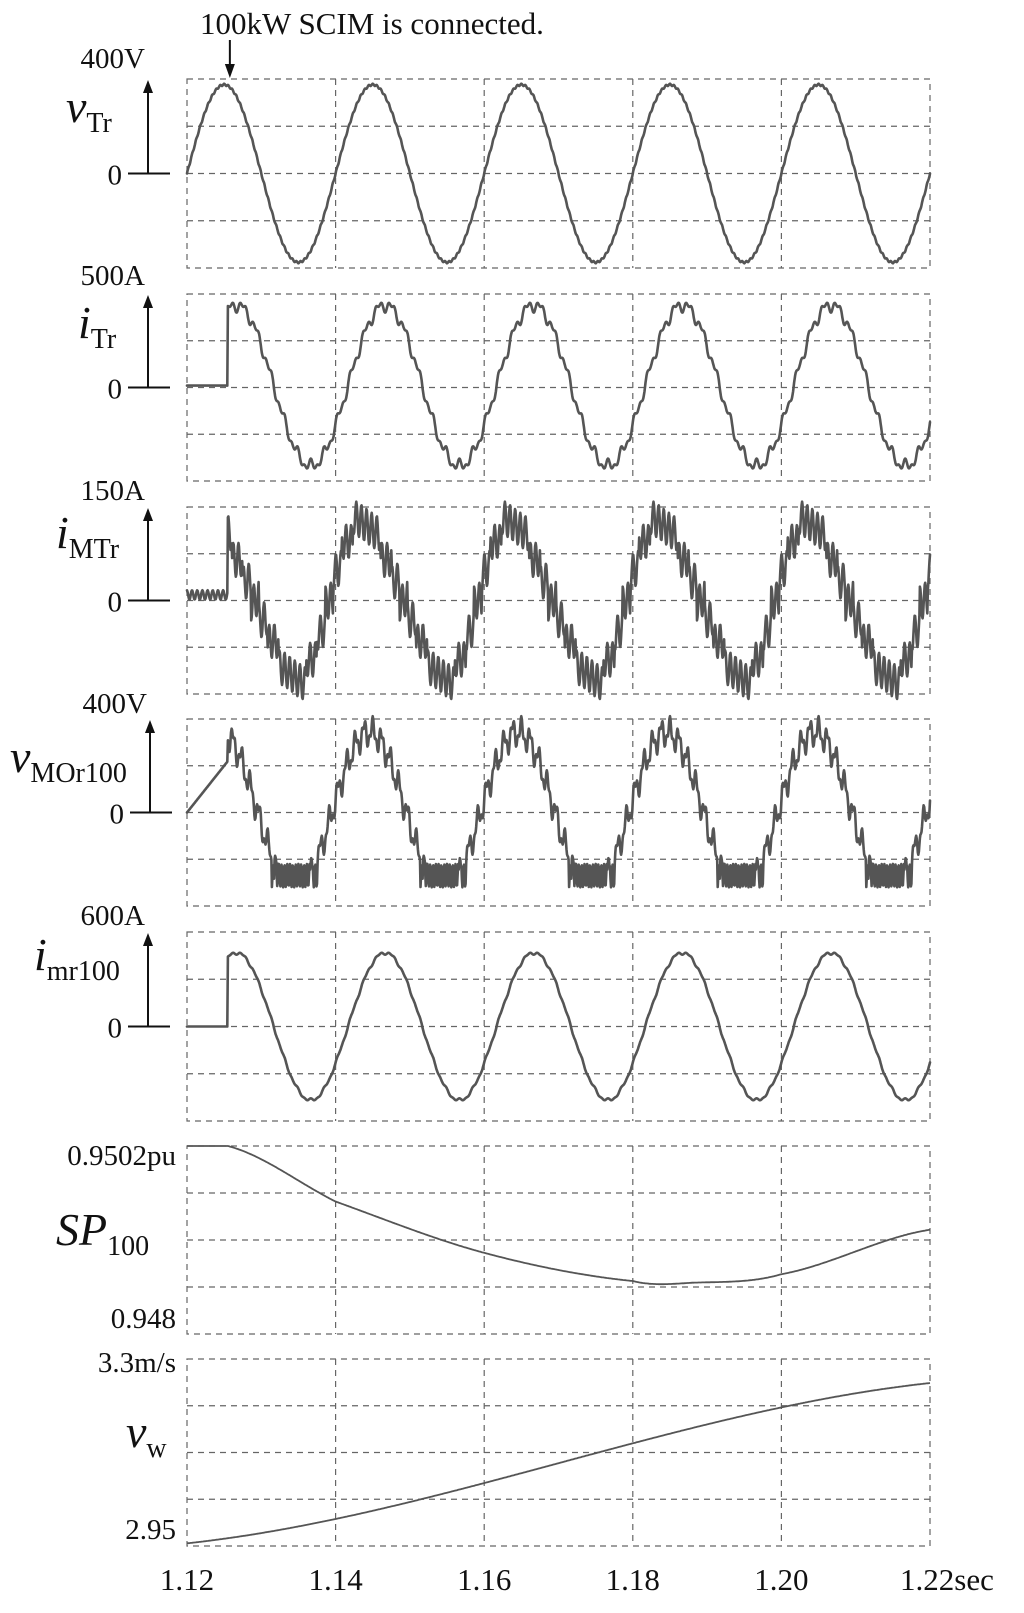 This screenshot has height=1613, width=1024. I want to click on variable-name-iTr: iTr, so click(97, 326).